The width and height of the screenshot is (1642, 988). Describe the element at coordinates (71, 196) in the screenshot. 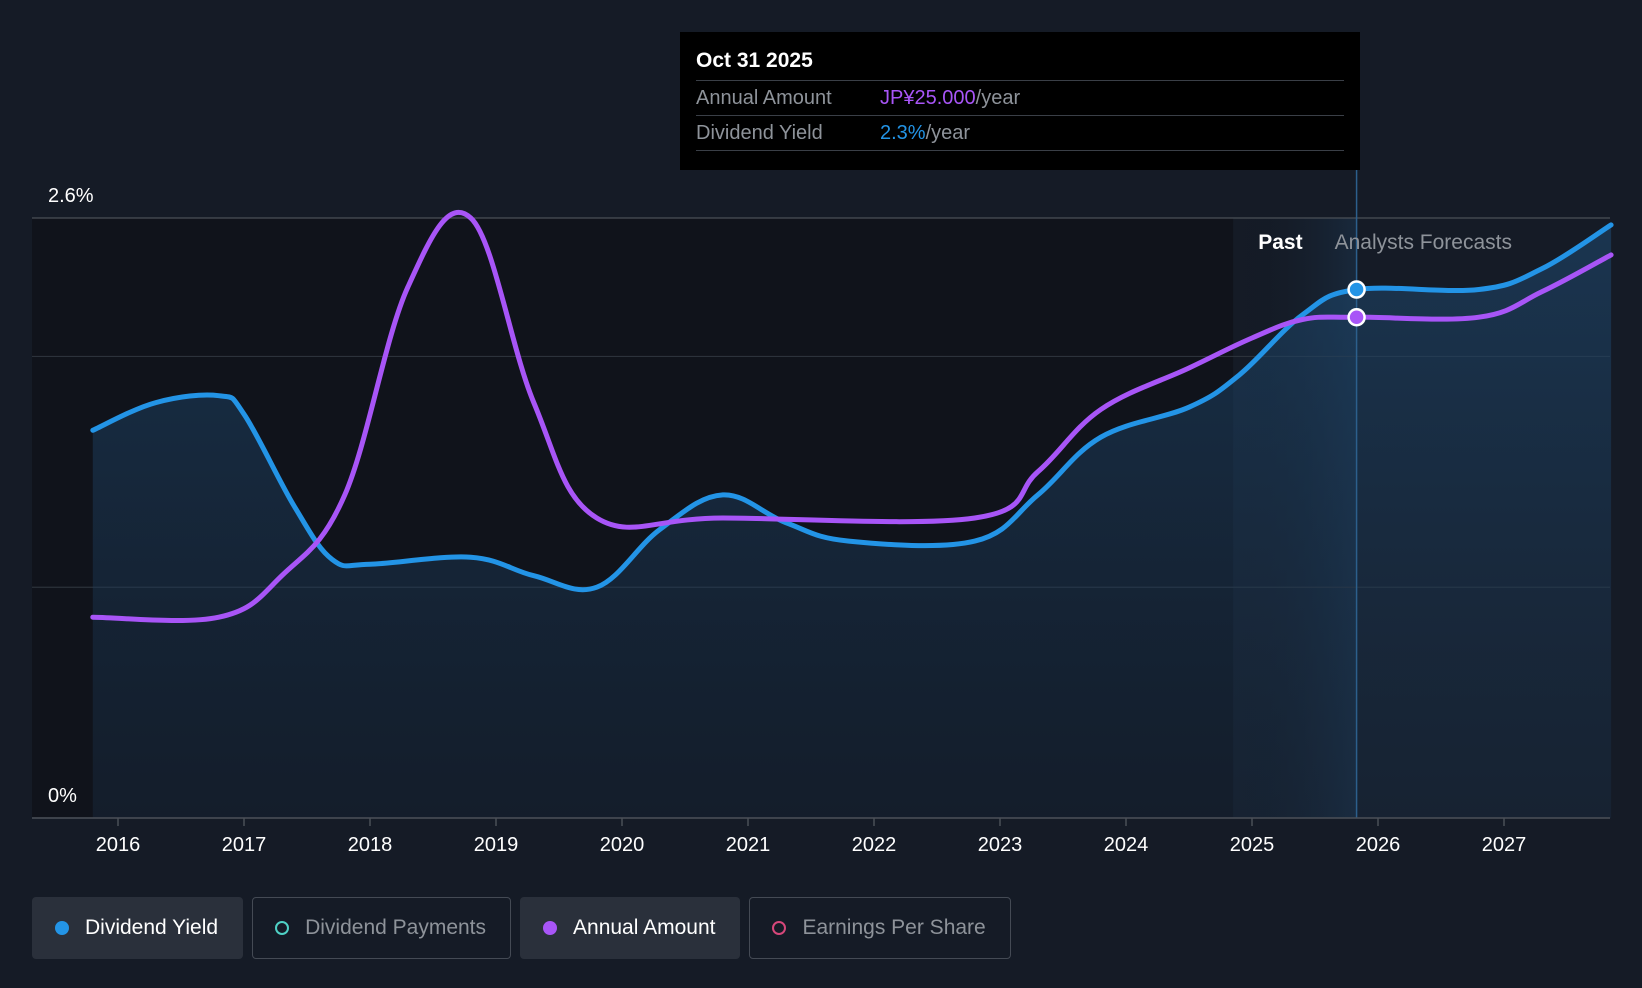

I see `y-tick-label: 2.6%` at that location.